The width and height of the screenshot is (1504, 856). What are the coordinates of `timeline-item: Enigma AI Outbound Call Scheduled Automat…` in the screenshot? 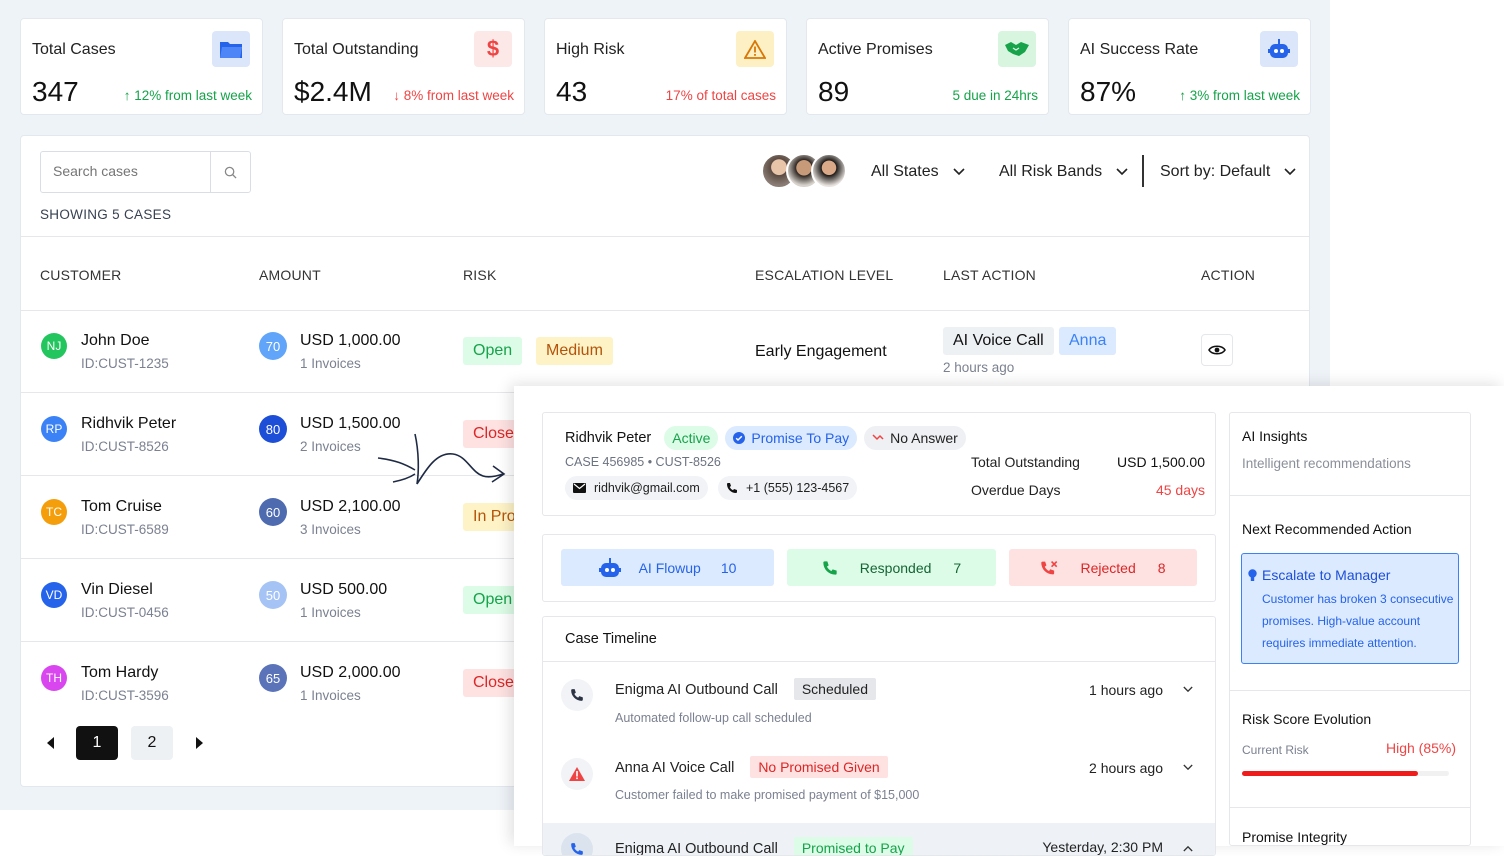 It's located at (879, 701).